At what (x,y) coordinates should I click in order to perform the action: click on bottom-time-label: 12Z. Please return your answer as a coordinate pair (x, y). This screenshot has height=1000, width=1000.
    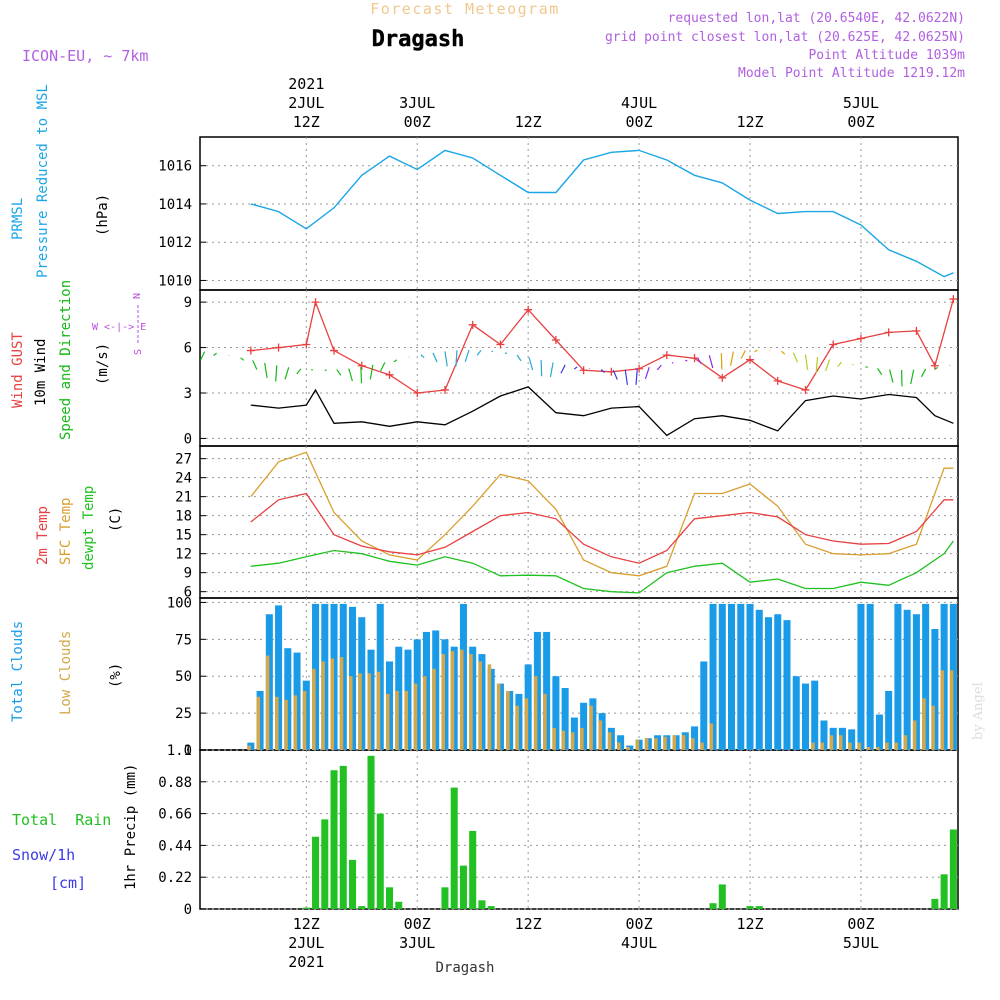
    Looking at the image, I should click on (528, 924).